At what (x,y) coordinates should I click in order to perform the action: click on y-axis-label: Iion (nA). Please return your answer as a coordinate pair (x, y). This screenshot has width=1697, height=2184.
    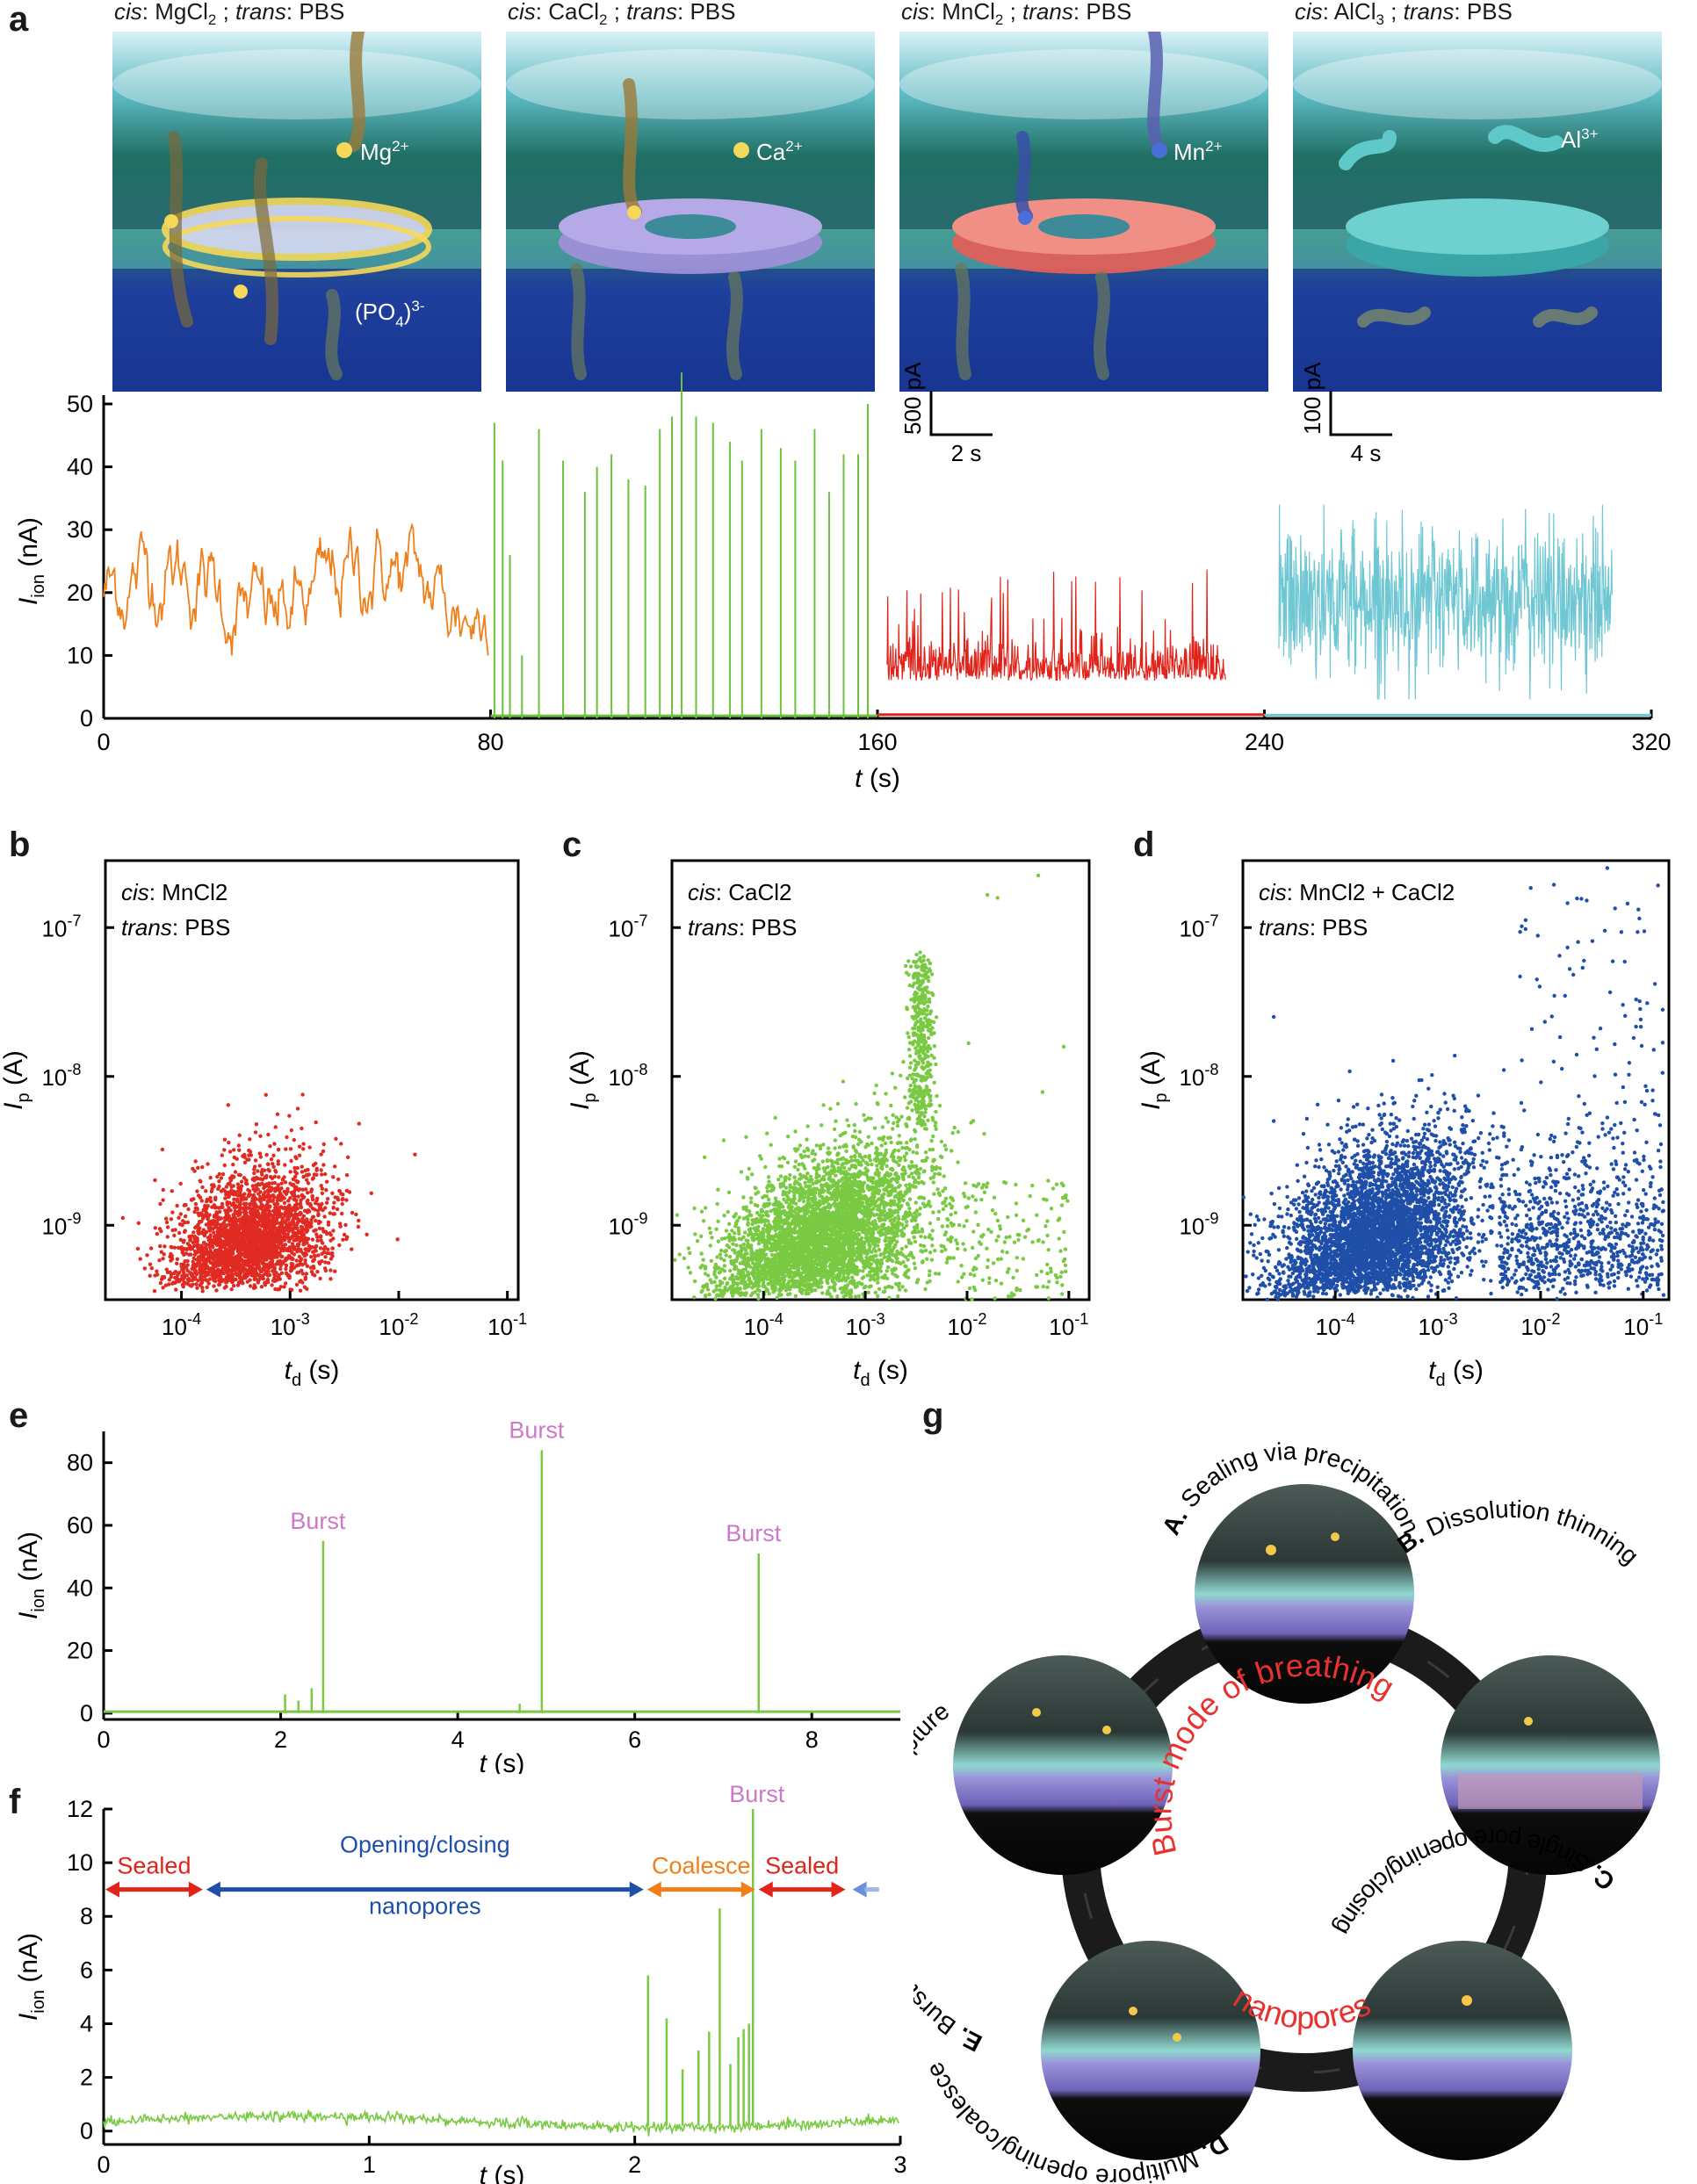
    Looking at the image, I should click on (31, 561).